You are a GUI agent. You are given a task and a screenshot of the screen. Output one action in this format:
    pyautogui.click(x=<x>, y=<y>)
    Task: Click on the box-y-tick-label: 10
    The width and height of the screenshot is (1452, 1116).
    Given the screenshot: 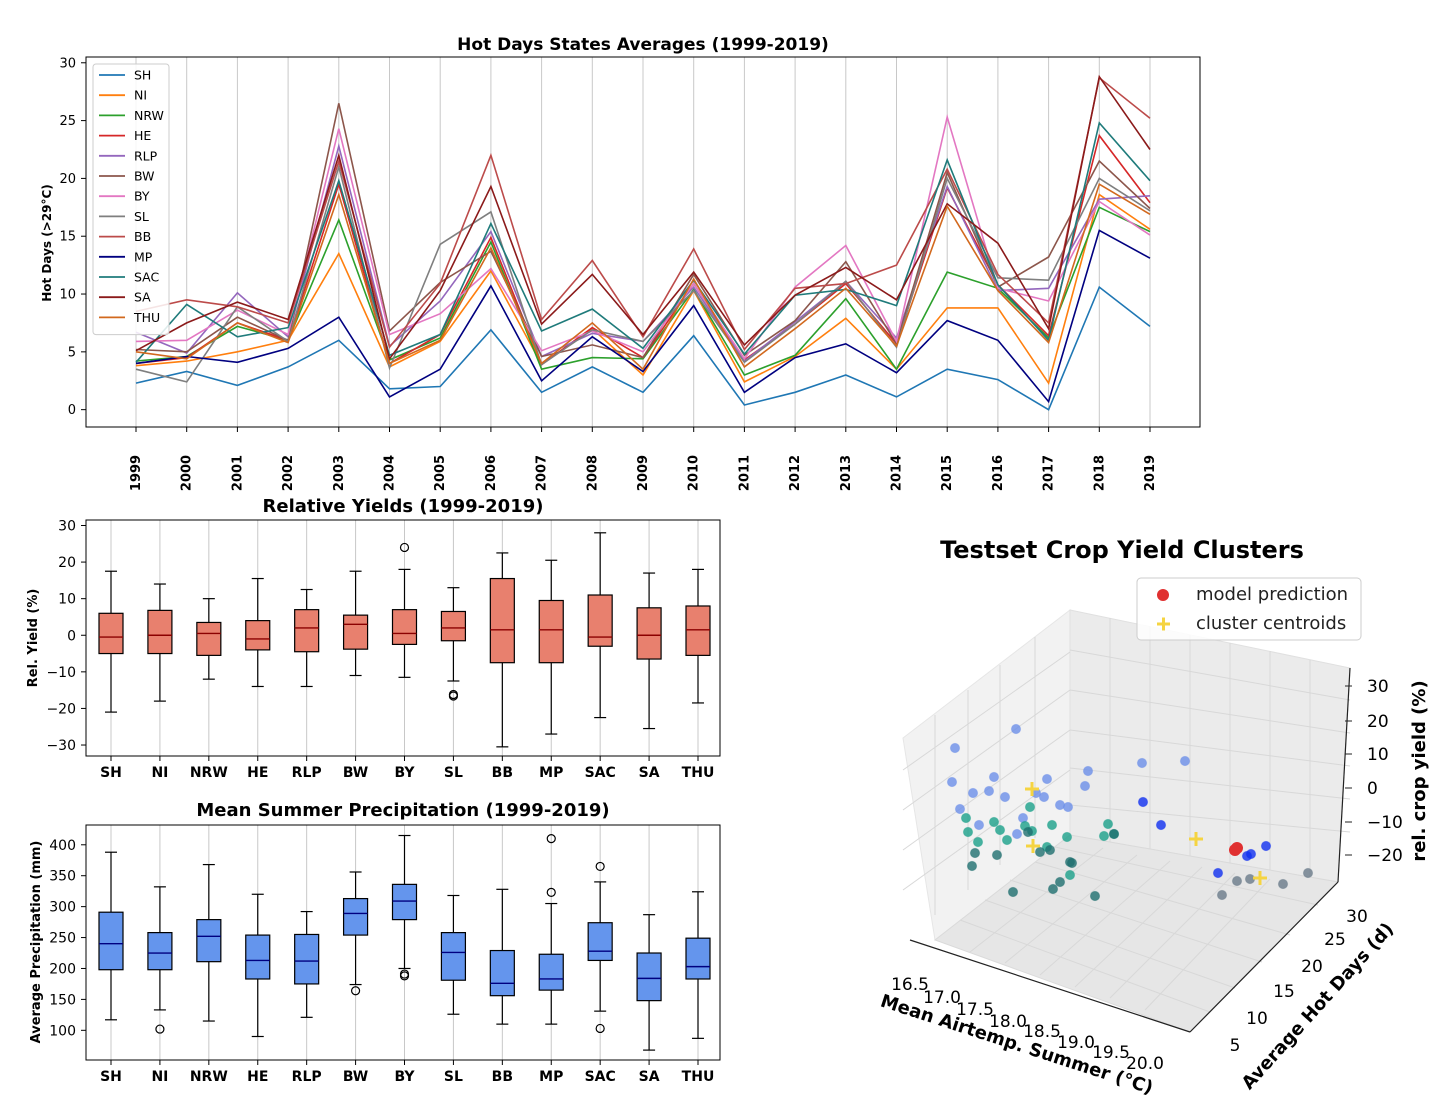 What is the action you would take?
    pyautogui.click(x=67, y=600)
    